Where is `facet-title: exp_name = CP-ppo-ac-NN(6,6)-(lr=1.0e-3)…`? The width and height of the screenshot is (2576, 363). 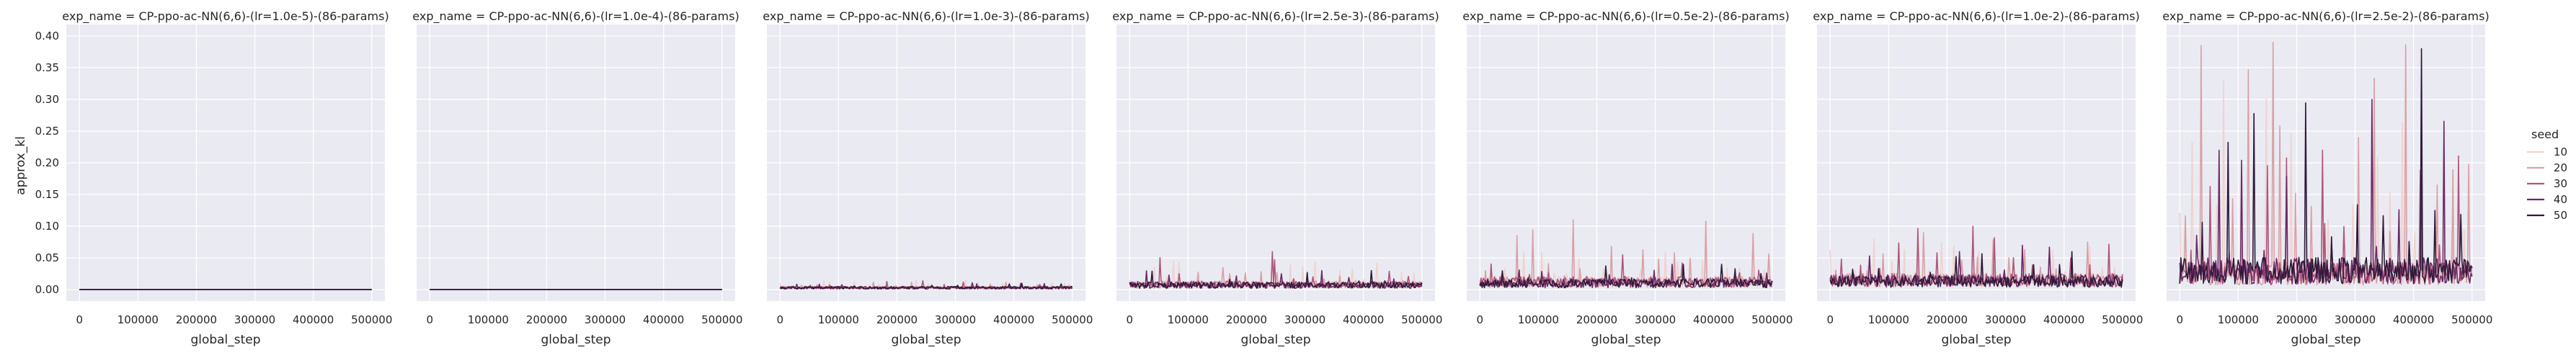 facet-title: exp_name = CP-ppo-ac-NN(6,6)-(lr=1.0e-3)… is located at coordinates (926, 16).